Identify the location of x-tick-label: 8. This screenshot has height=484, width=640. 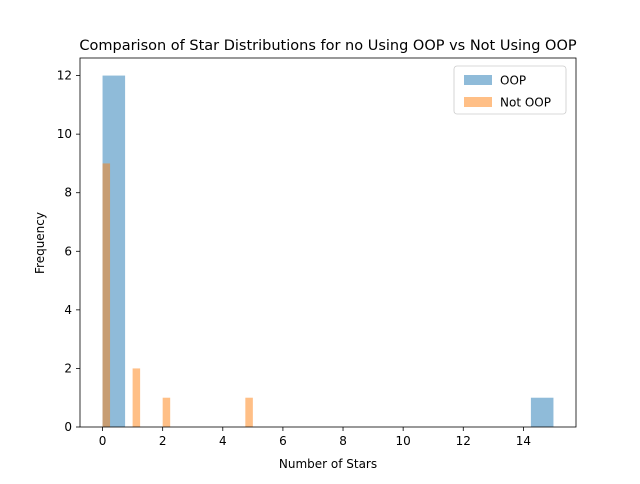
(343, 441).